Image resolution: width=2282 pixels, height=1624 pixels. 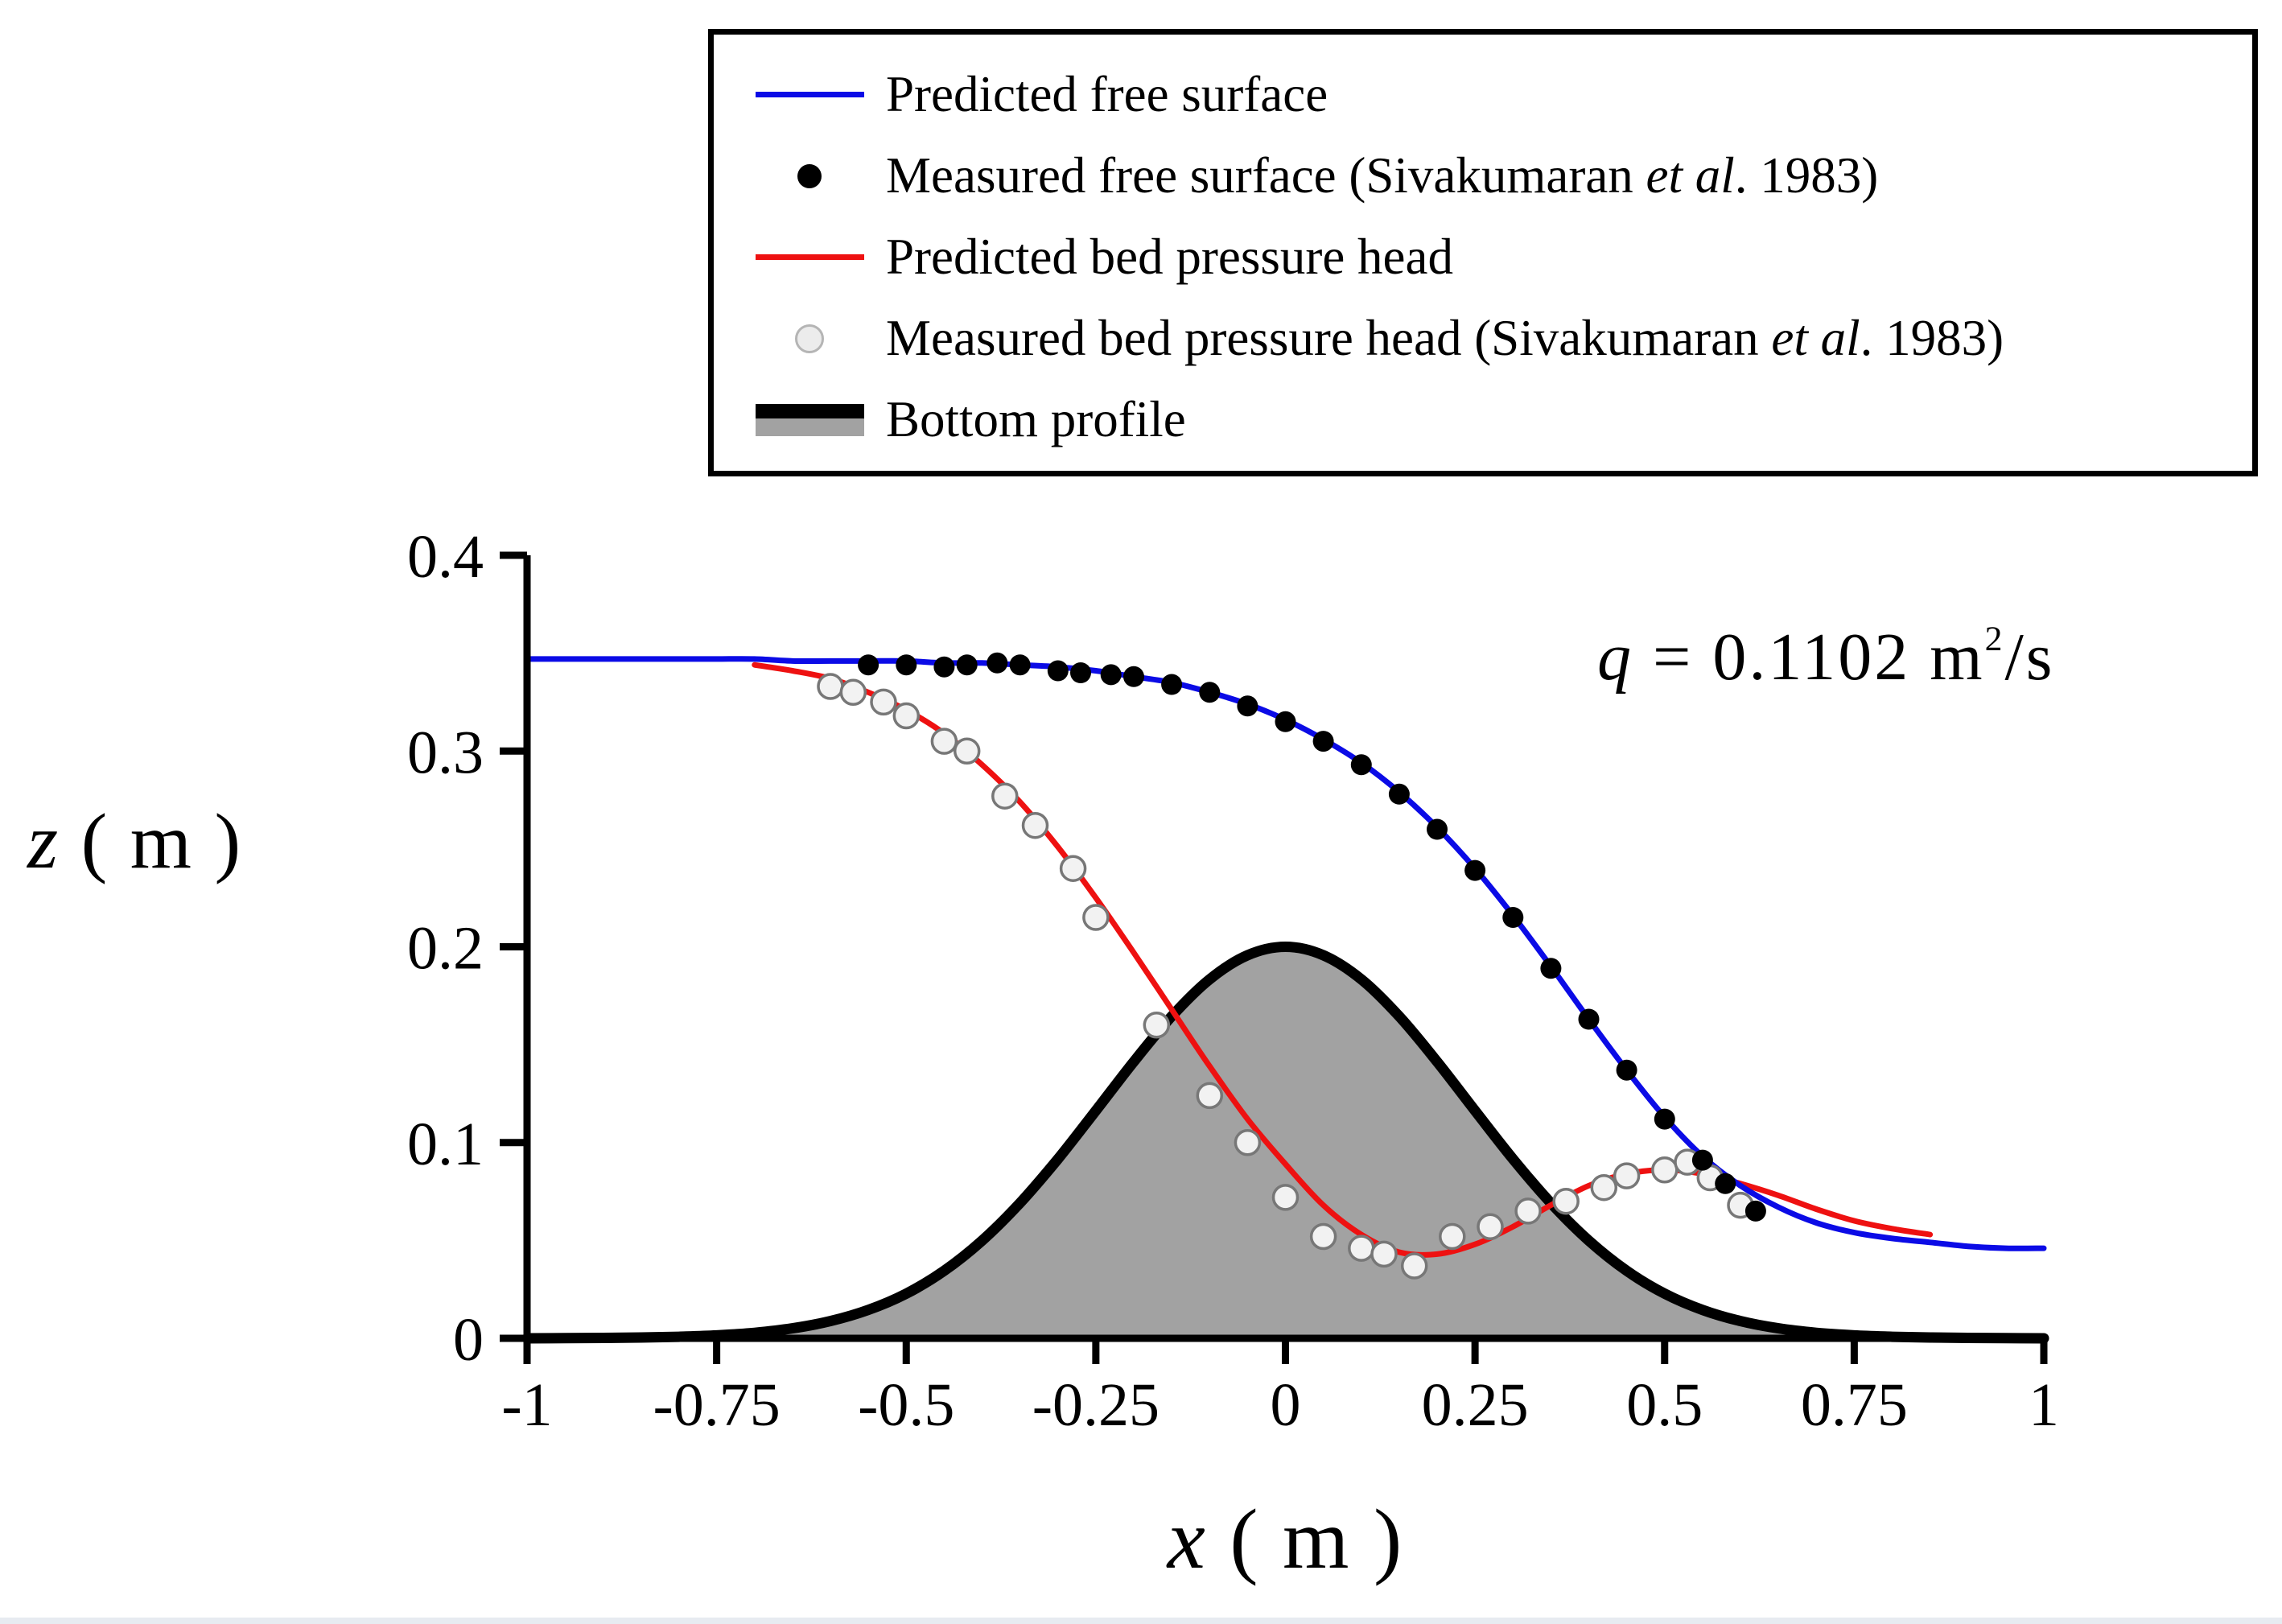 What do you see at coordinates (2044, 1405) in the screenshot?
I see `x-tick-label: 1` at bounding box center [2044, 1405].